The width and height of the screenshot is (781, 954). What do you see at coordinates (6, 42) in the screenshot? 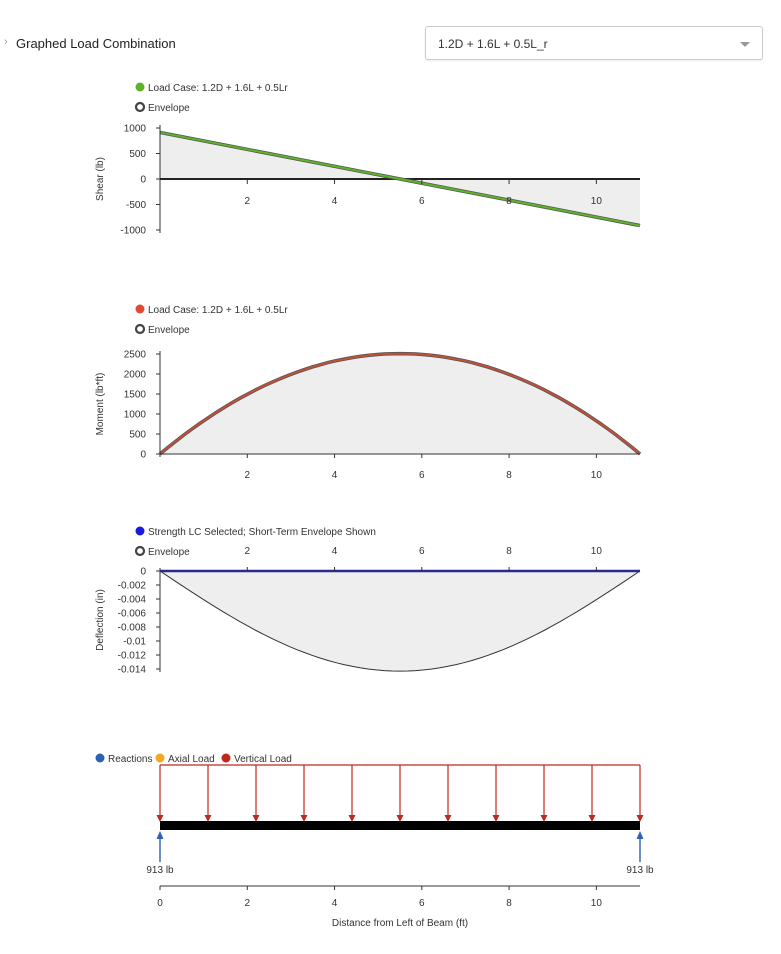
I see `chevron-right-icon: ›` at bounding box center [6, 42].